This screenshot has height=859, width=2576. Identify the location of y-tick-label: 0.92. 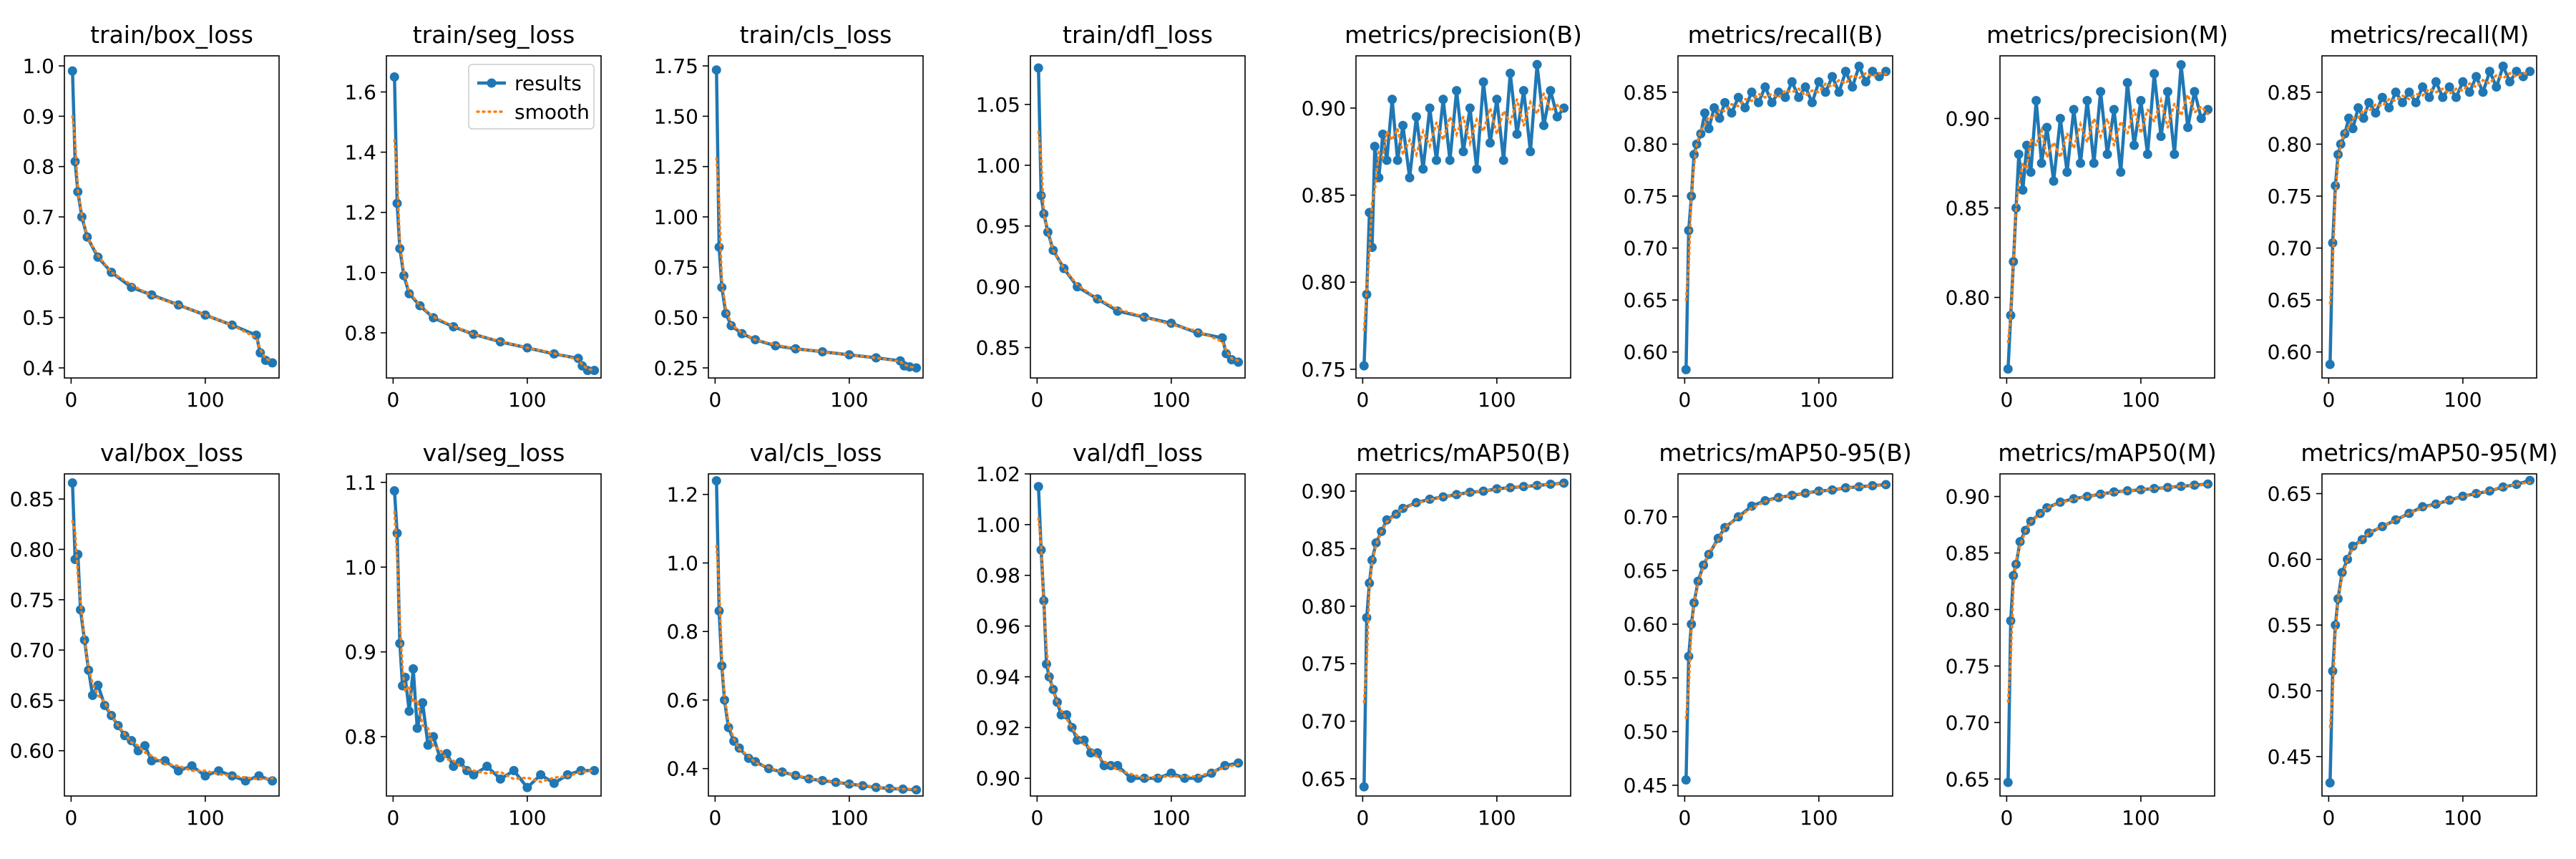
(998, 727).